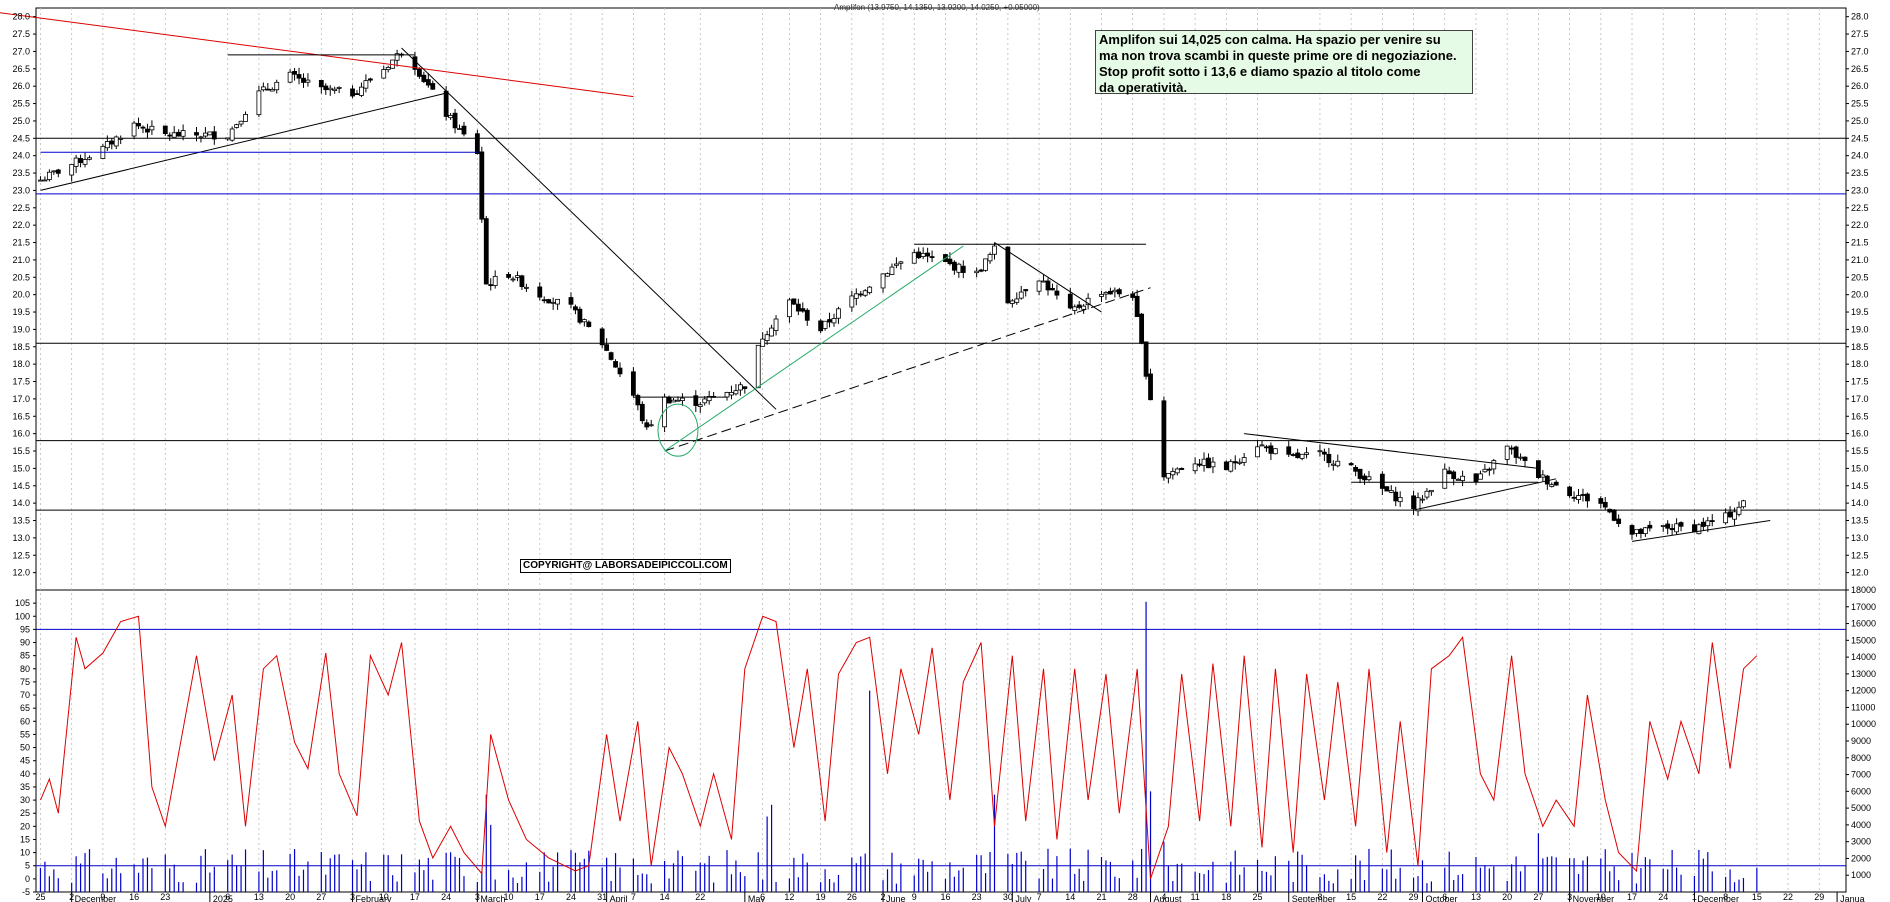  What do you see at coordinates (540, 897) in the screenshot?
I see `x-tick-label: 17` at bounding box center [540, 897].